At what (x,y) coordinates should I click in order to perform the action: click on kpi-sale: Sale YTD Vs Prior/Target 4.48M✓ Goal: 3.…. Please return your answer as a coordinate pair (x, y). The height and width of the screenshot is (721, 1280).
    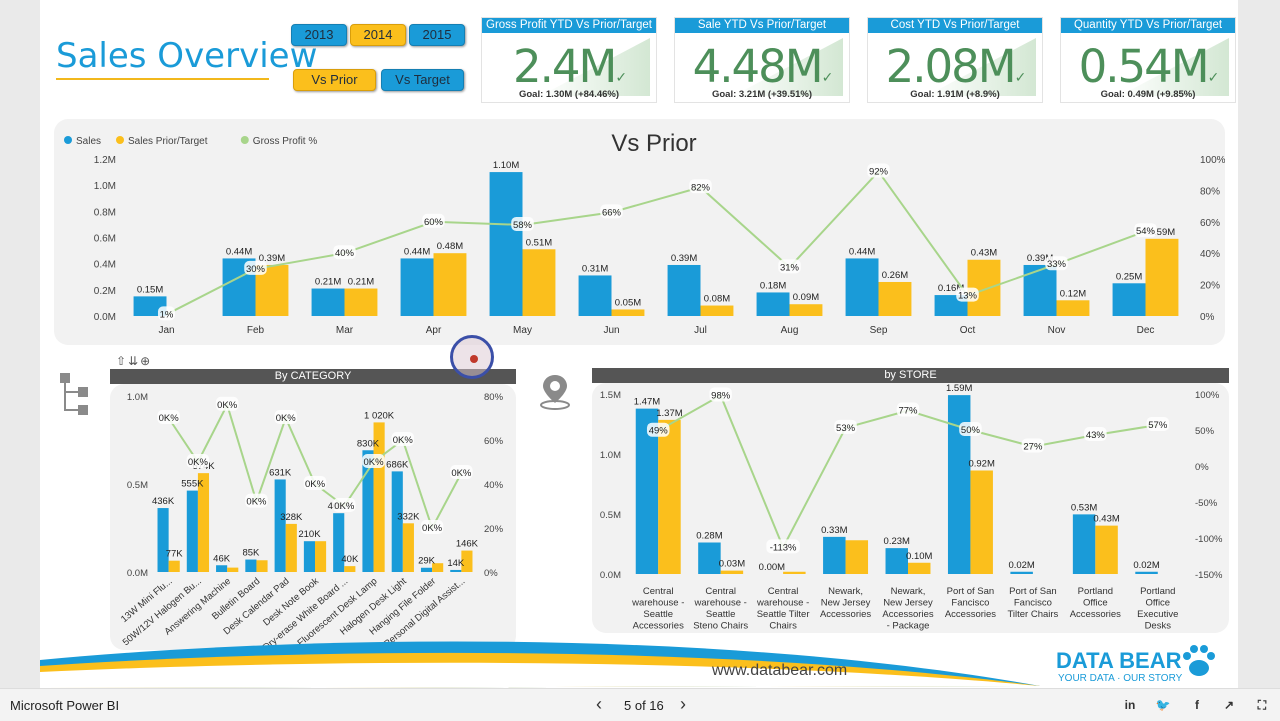
    Looking at the image, I should click on (762, 60).